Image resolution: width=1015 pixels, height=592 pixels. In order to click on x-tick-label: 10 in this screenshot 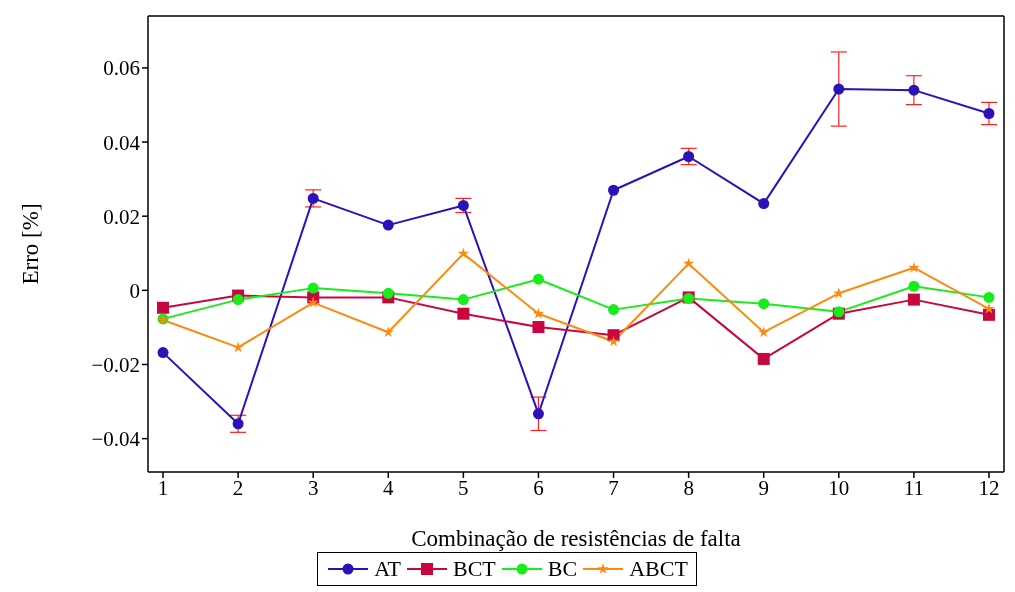, I will do `click(839, 487)`.